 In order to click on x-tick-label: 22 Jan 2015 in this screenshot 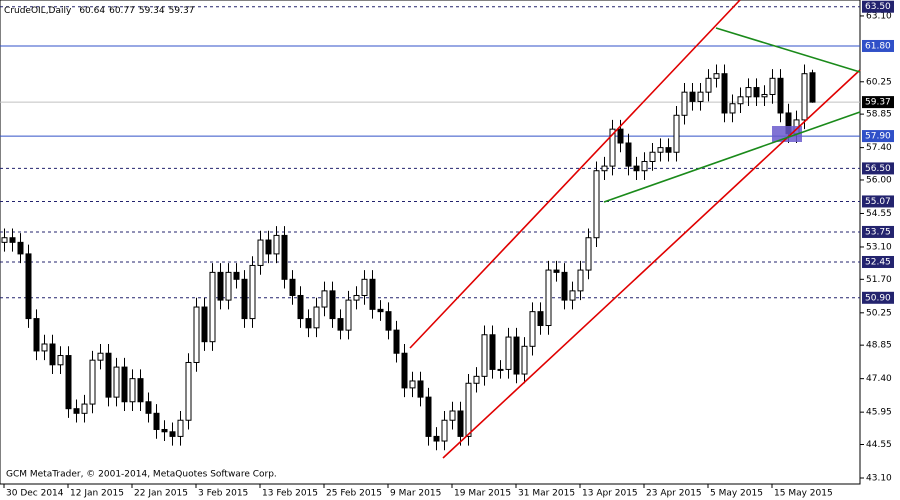, I will do `click(161, 494)`.